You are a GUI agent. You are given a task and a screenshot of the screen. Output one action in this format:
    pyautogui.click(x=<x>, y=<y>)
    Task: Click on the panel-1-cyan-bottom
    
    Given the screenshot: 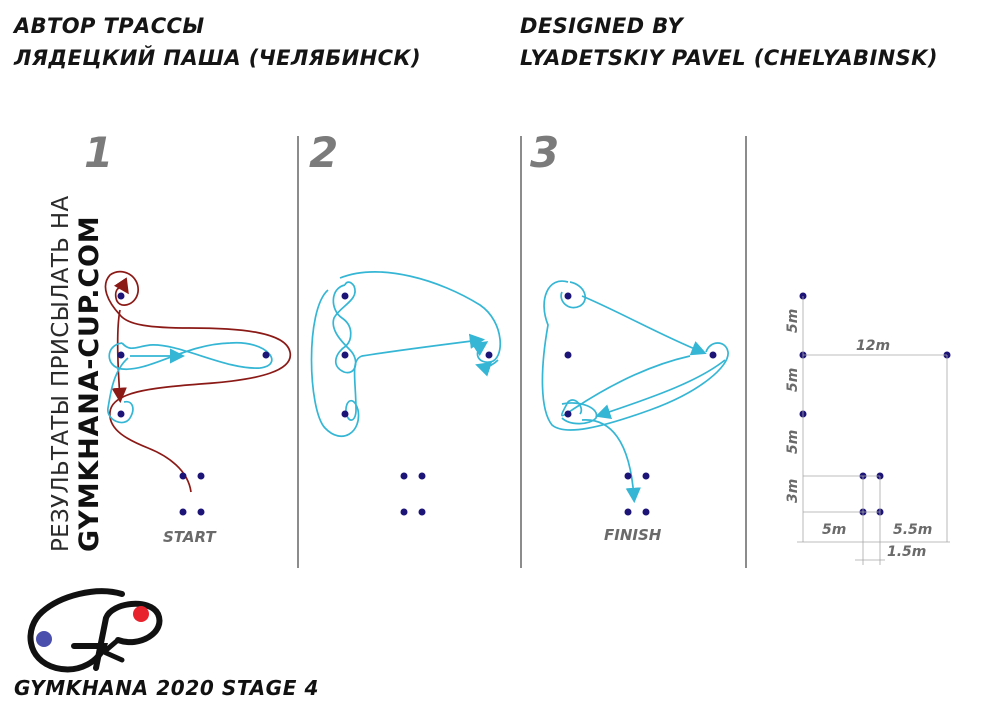 What is the action you would take?
    pyautogui.click(x=120, y=390)
    